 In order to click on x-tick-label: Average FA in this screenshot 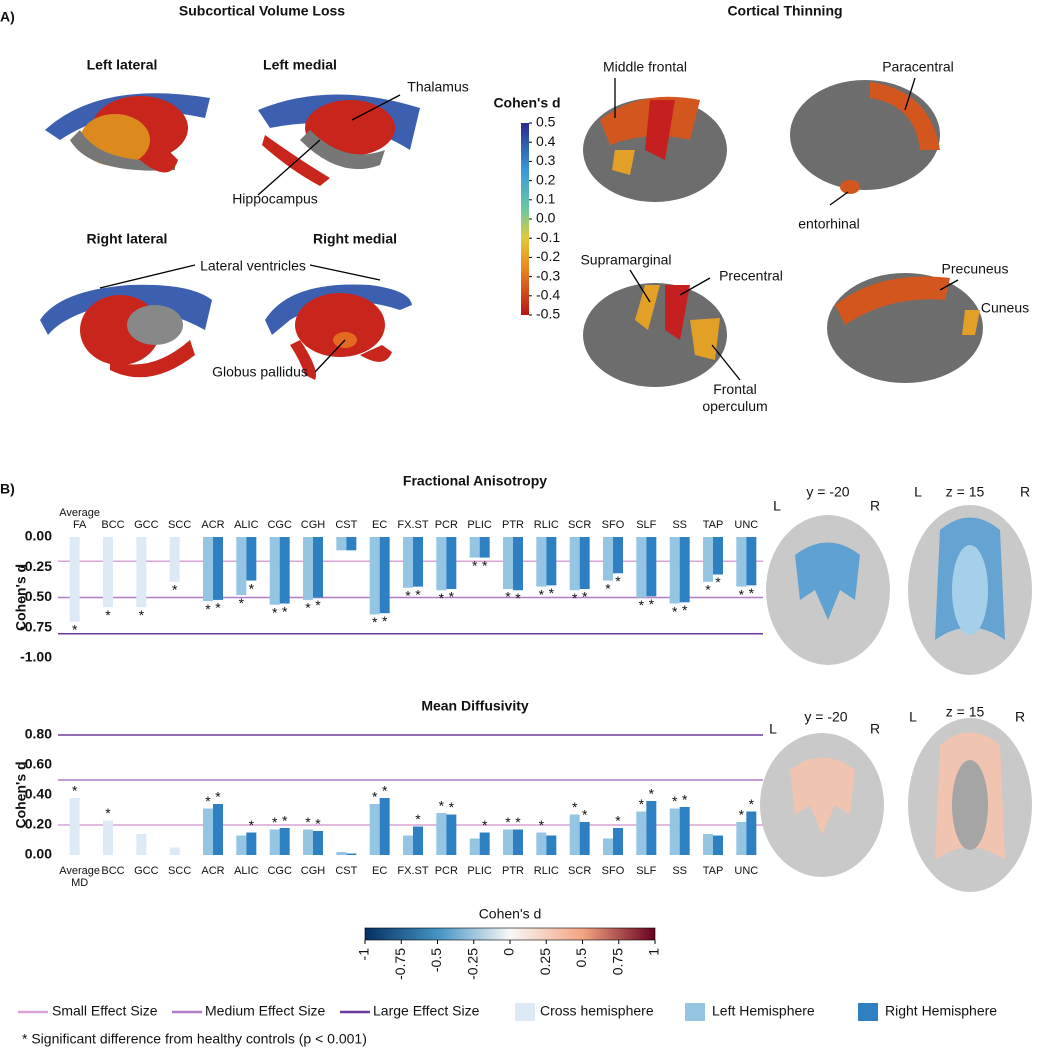, I will do `click(80, 519)`.